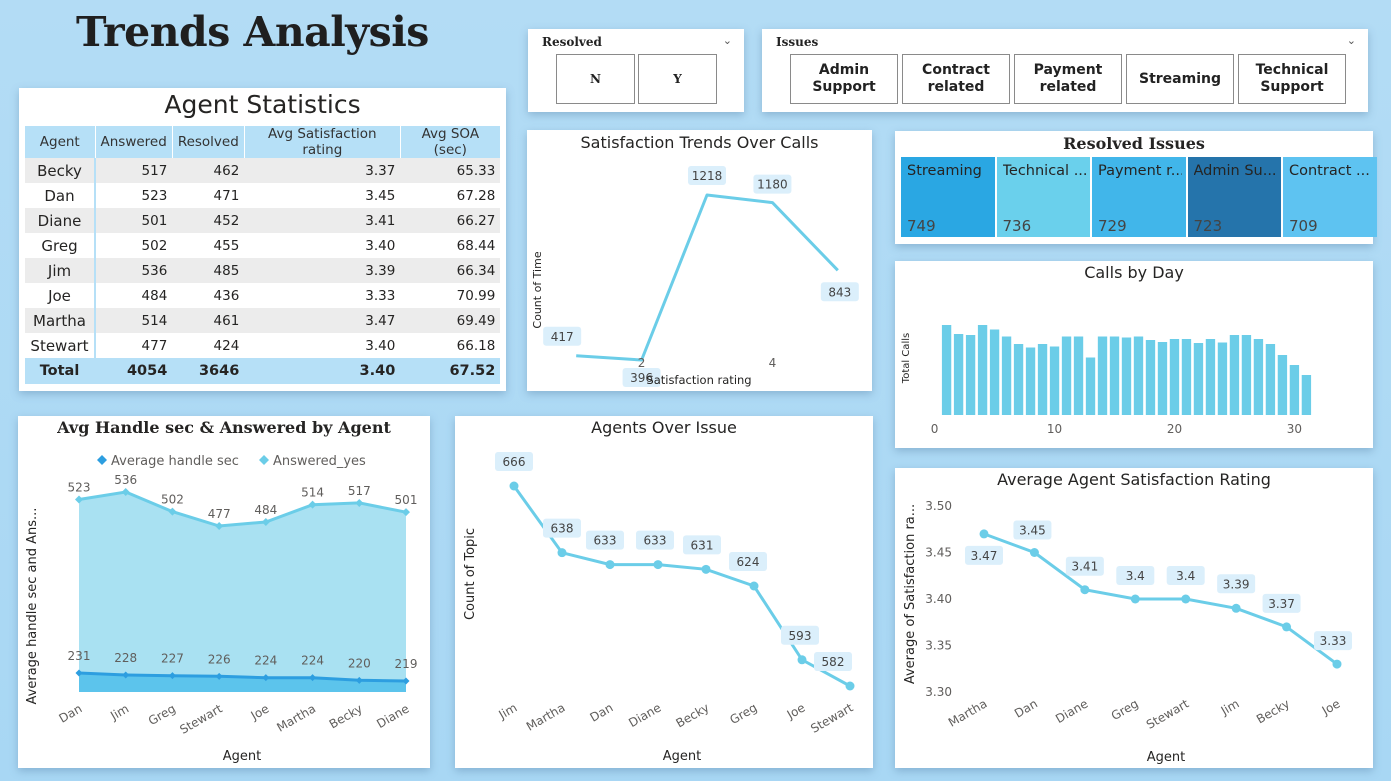  I want to click on calls-by-day-chart: 0 10 20 30 Total Calls, so click(1106, 380).